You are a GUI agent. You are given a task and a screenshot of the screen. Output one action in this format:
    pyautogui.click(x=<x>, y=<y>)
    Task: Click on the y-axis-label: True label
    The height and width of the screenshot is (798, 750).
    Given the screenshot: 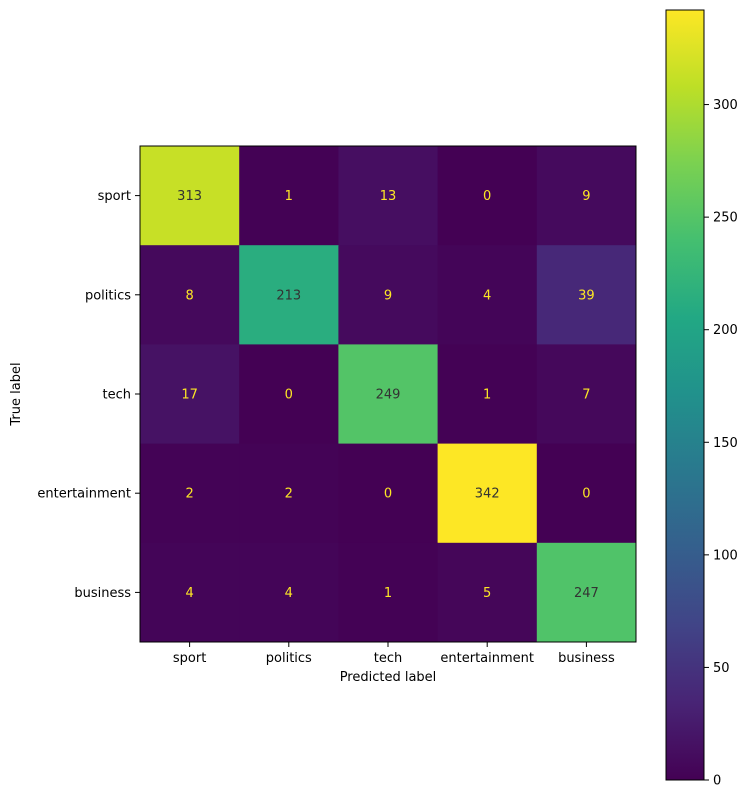 What is the action you would take?
    pyautogui.click(x=16, y=394)
    